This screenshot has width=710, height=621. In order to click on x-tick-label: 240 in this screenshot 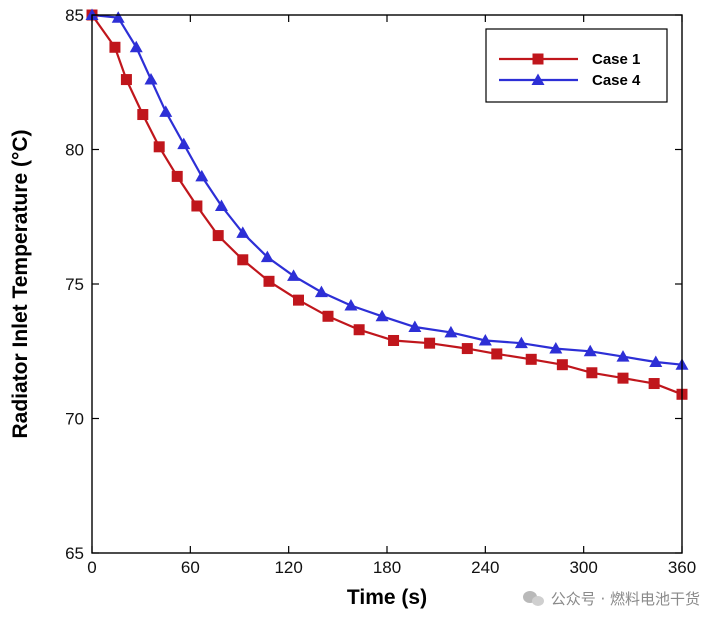, I will do `click(485, 567)`.